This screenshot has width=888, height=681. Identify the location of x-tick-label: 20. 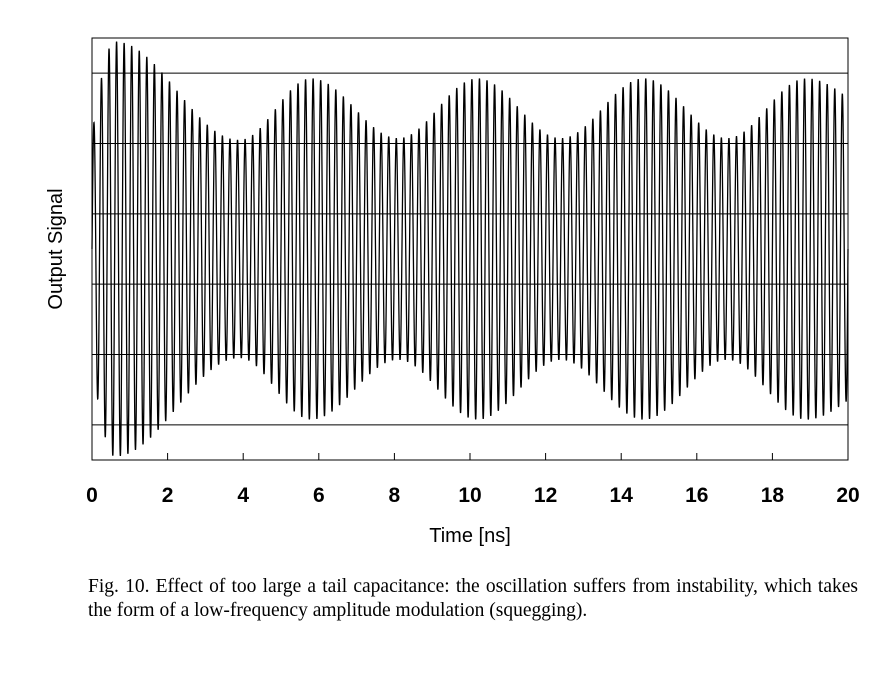
(847, 495).